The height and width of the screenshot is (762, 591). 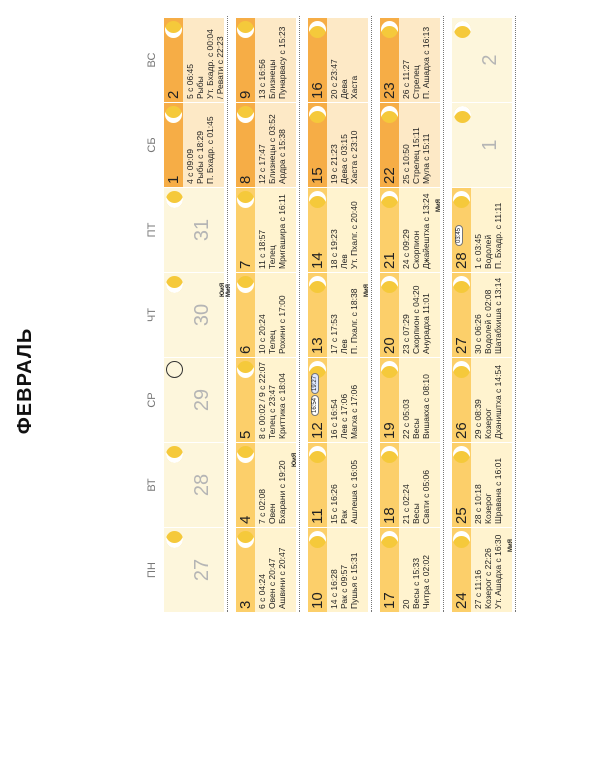 What do you see at coordinates (200, 157) in the screenshot?
I see `detail-line: Рыбы с 18:29` at bounding box center [200, 157].